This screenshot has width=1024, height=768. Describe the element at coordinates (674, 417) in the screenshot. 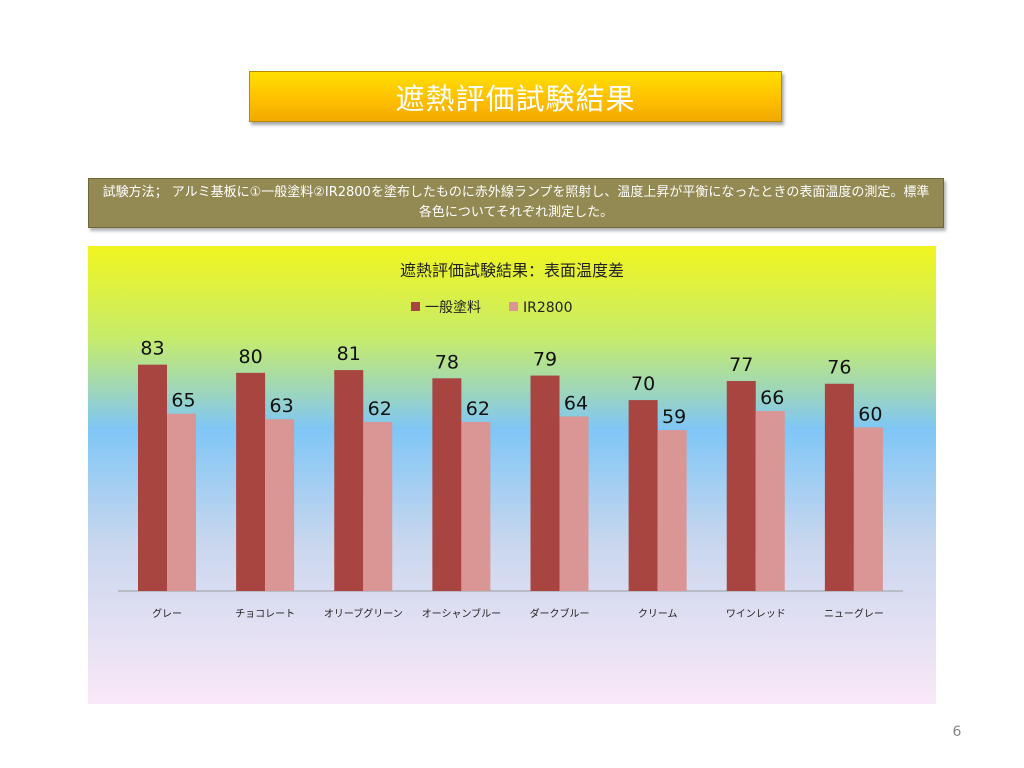

I see `data-label-2-6: 59` at that location.